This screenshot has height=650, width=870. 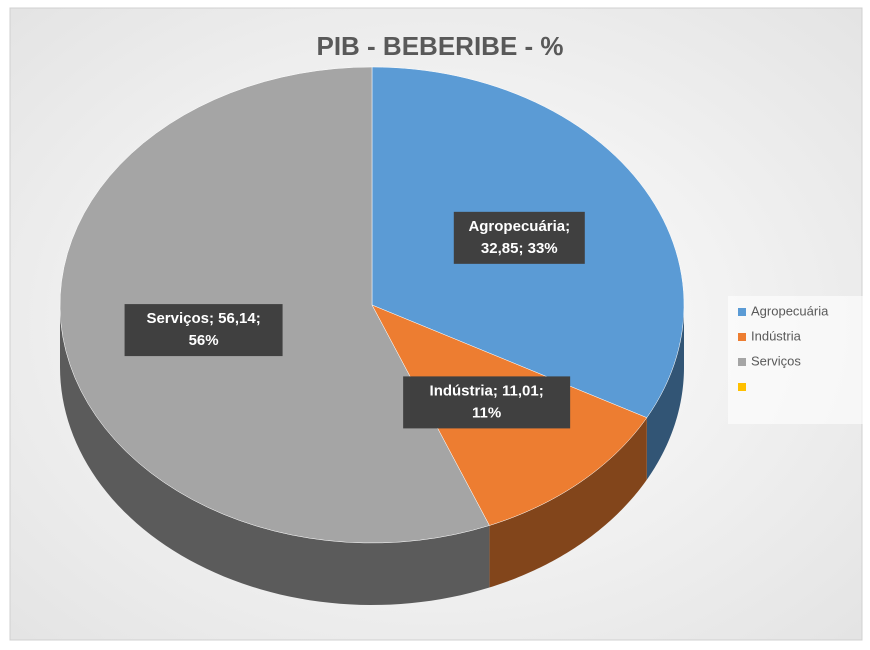 What do you see at coordinates (519, 248) in the screenshot?
I see `data-label: 32,85; 33%` at bounding box center [519, 248].